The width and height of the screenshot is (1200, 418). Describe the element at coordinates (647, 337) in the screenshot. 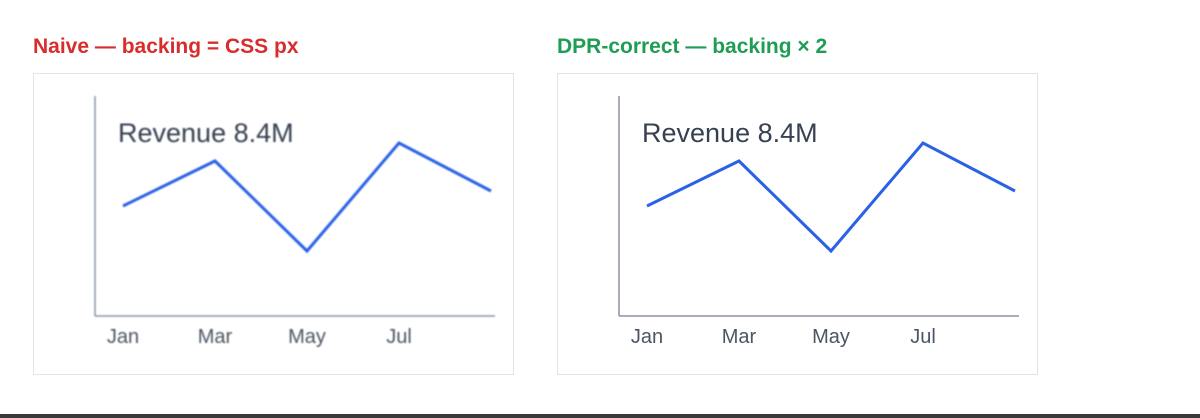

I see `dpr-tick-label: Jan` at that location.